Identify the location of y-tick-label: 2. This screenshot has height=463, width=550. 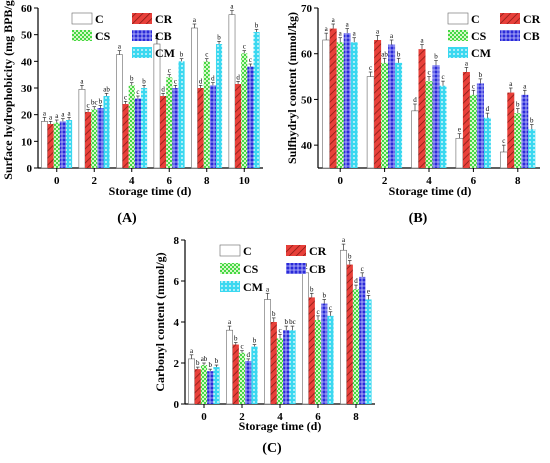
(177, 364).